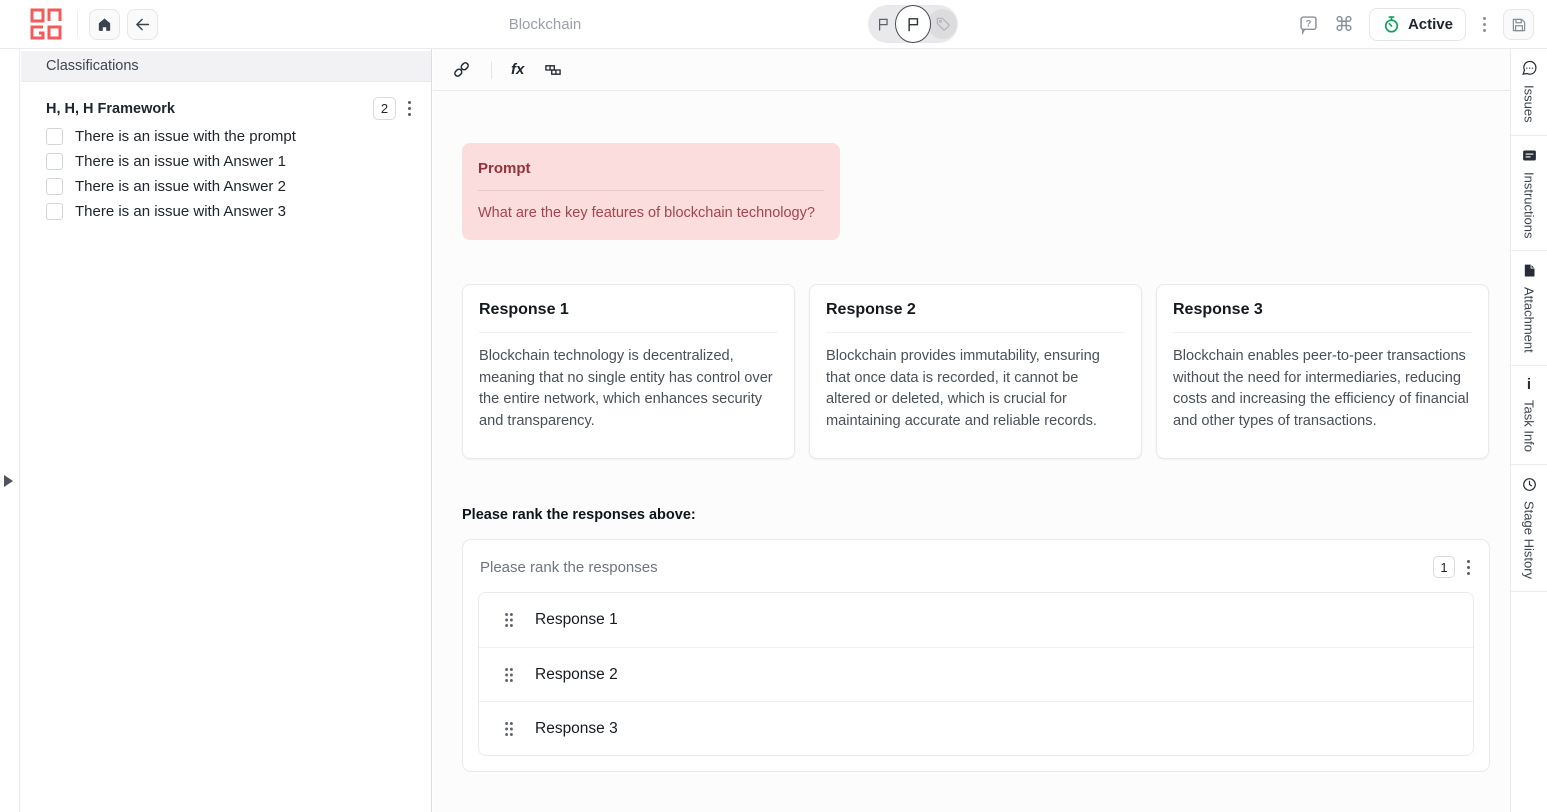 The height and width of the screenshot is (812, 1547). Describe the element at coordinates (384, 108) in the screenshot. I see `classification-group-badge: 2` at that location.